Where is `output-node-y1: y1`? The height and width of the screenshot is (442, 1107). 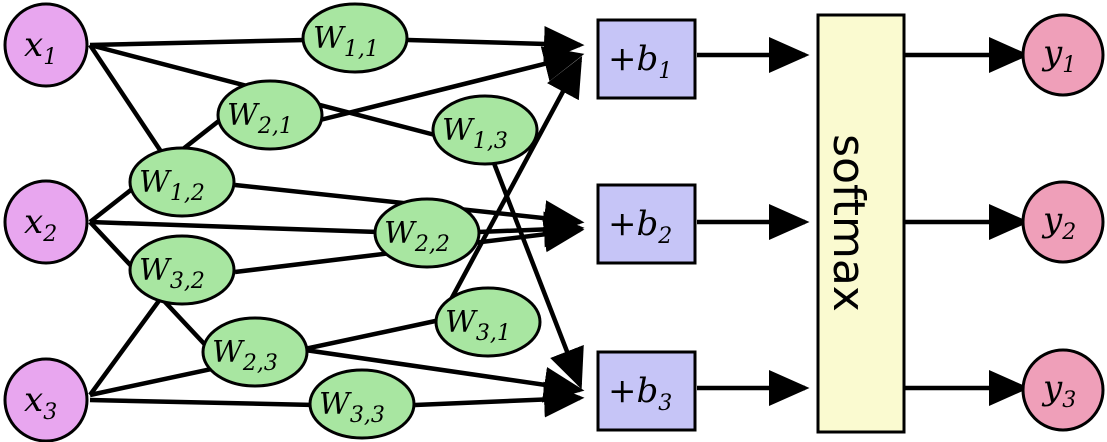
output-node-y1: y1 is located at coordinates (1063, 55).